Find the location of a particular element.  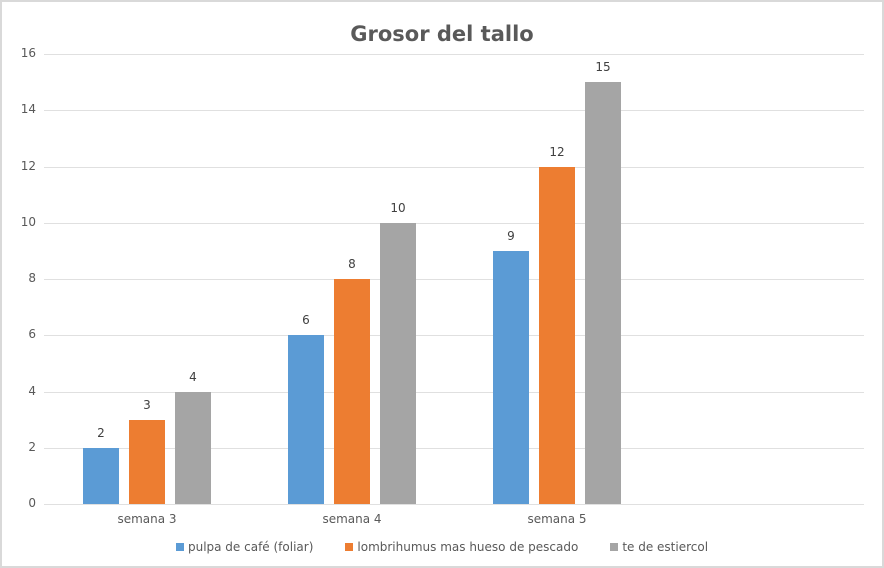

data-label: 8 is located at coordinates (352, 264).